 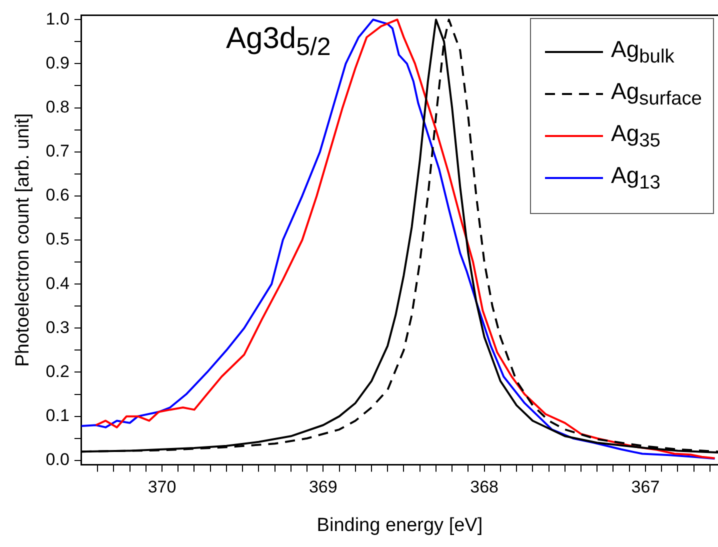 What do you see at coordinates (162, 487) in the screenshot?
I see `x-tick-label: 370` at bounding box center [162, 487].